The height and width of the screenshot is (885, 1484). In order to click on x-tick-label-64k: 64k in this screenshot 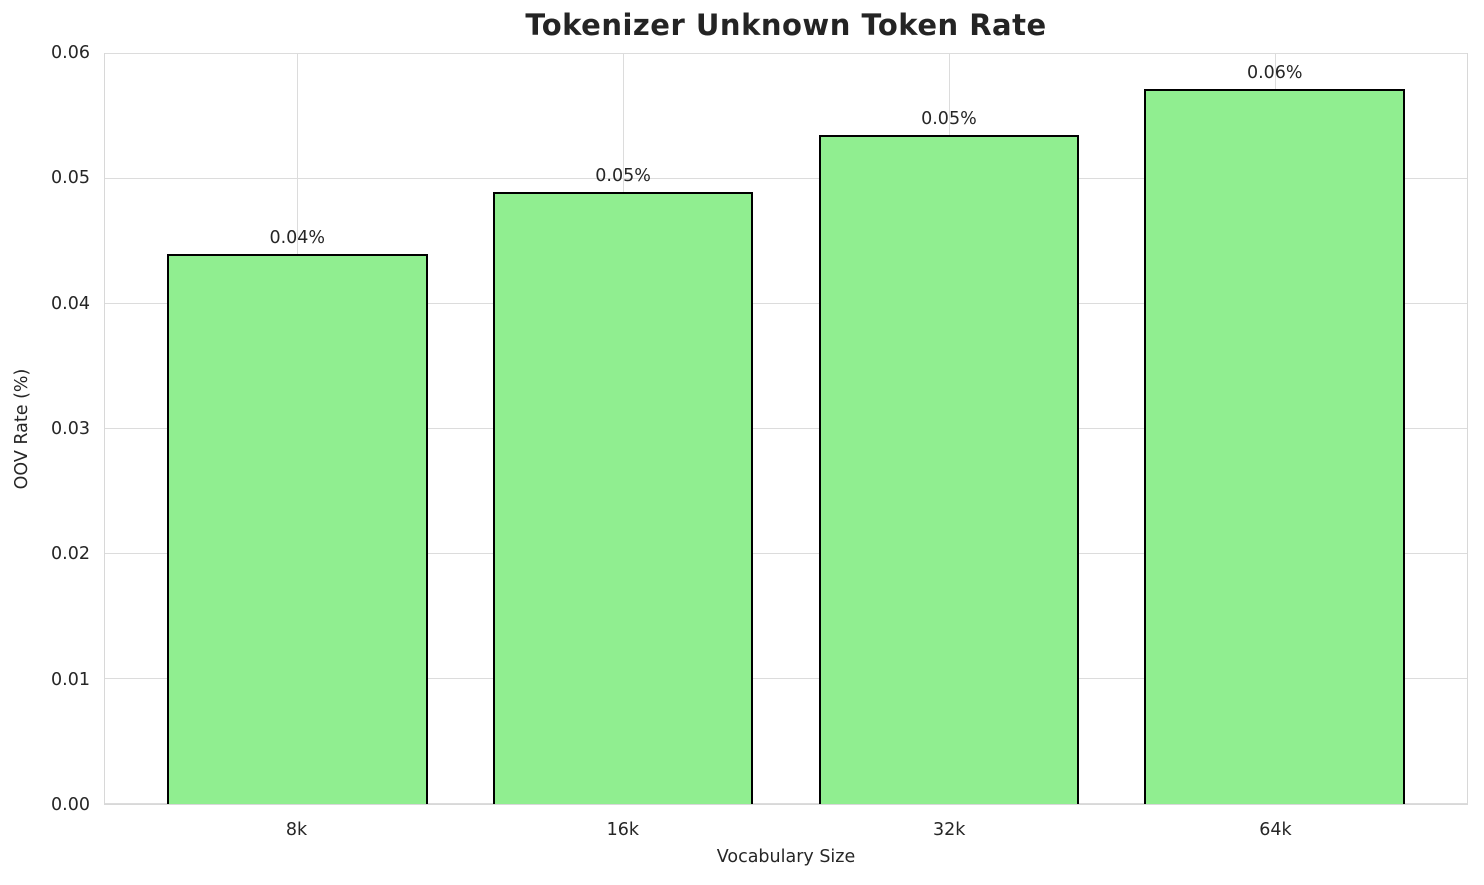, I will do `click(1275, 830)`.